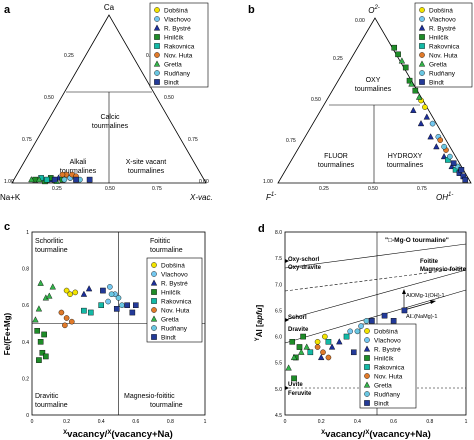  What do you see at coordinates (204, 182) in the screenshot?
I see `panel-a-tick-r100: 0.00` at bounding box center [204, 182].